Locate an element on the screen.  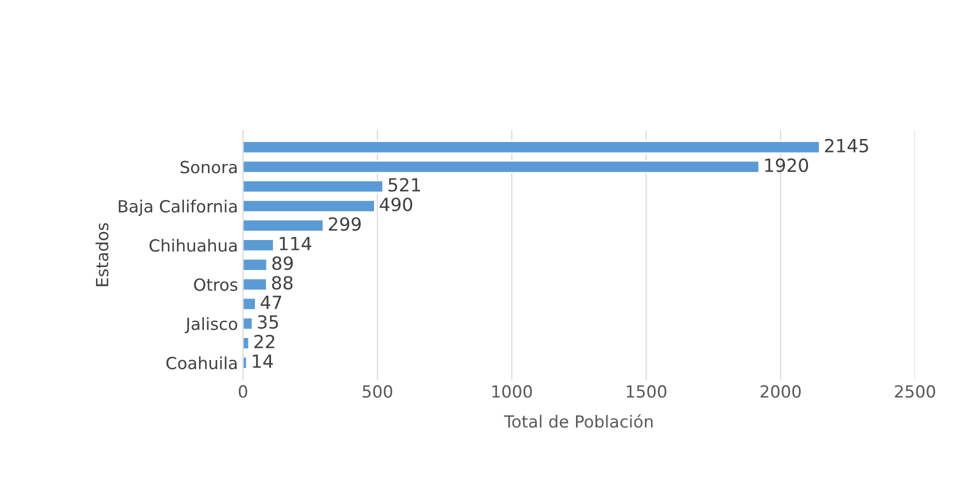
y-tick-label: Coahuila is located at coordinates (201, 363).